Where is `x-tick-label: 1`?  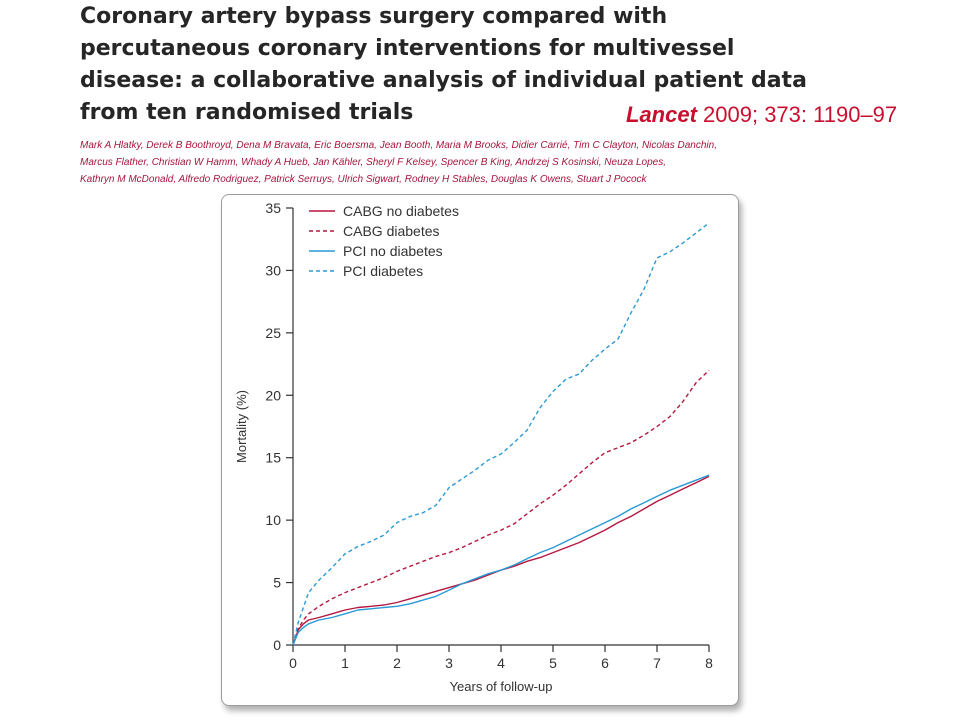
x-tick-label: 1 is located at coordinates (345, 663).